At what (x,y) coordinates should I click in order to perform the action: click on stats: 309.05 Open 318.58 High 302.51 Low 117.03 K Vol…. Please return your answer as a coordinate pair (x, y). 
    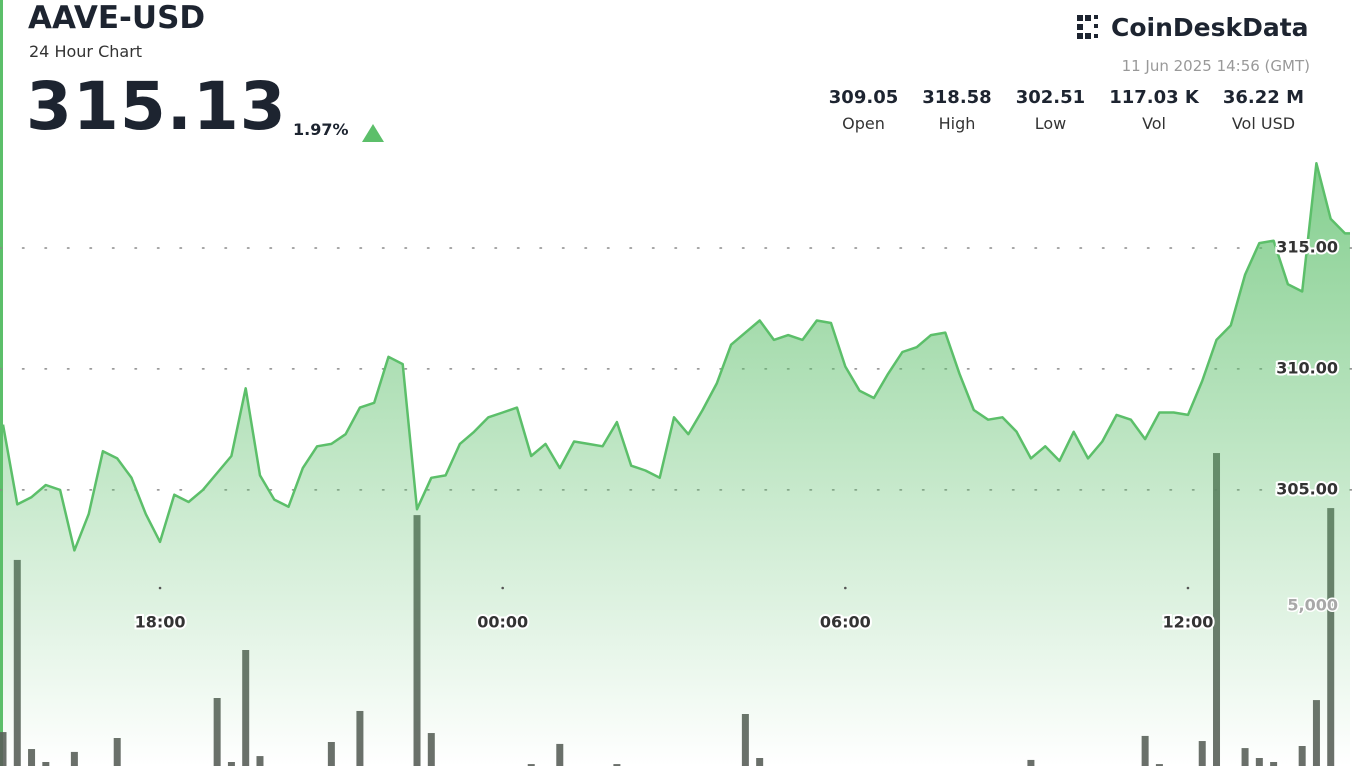
    Looking at the image, I should click on (1066, 110).